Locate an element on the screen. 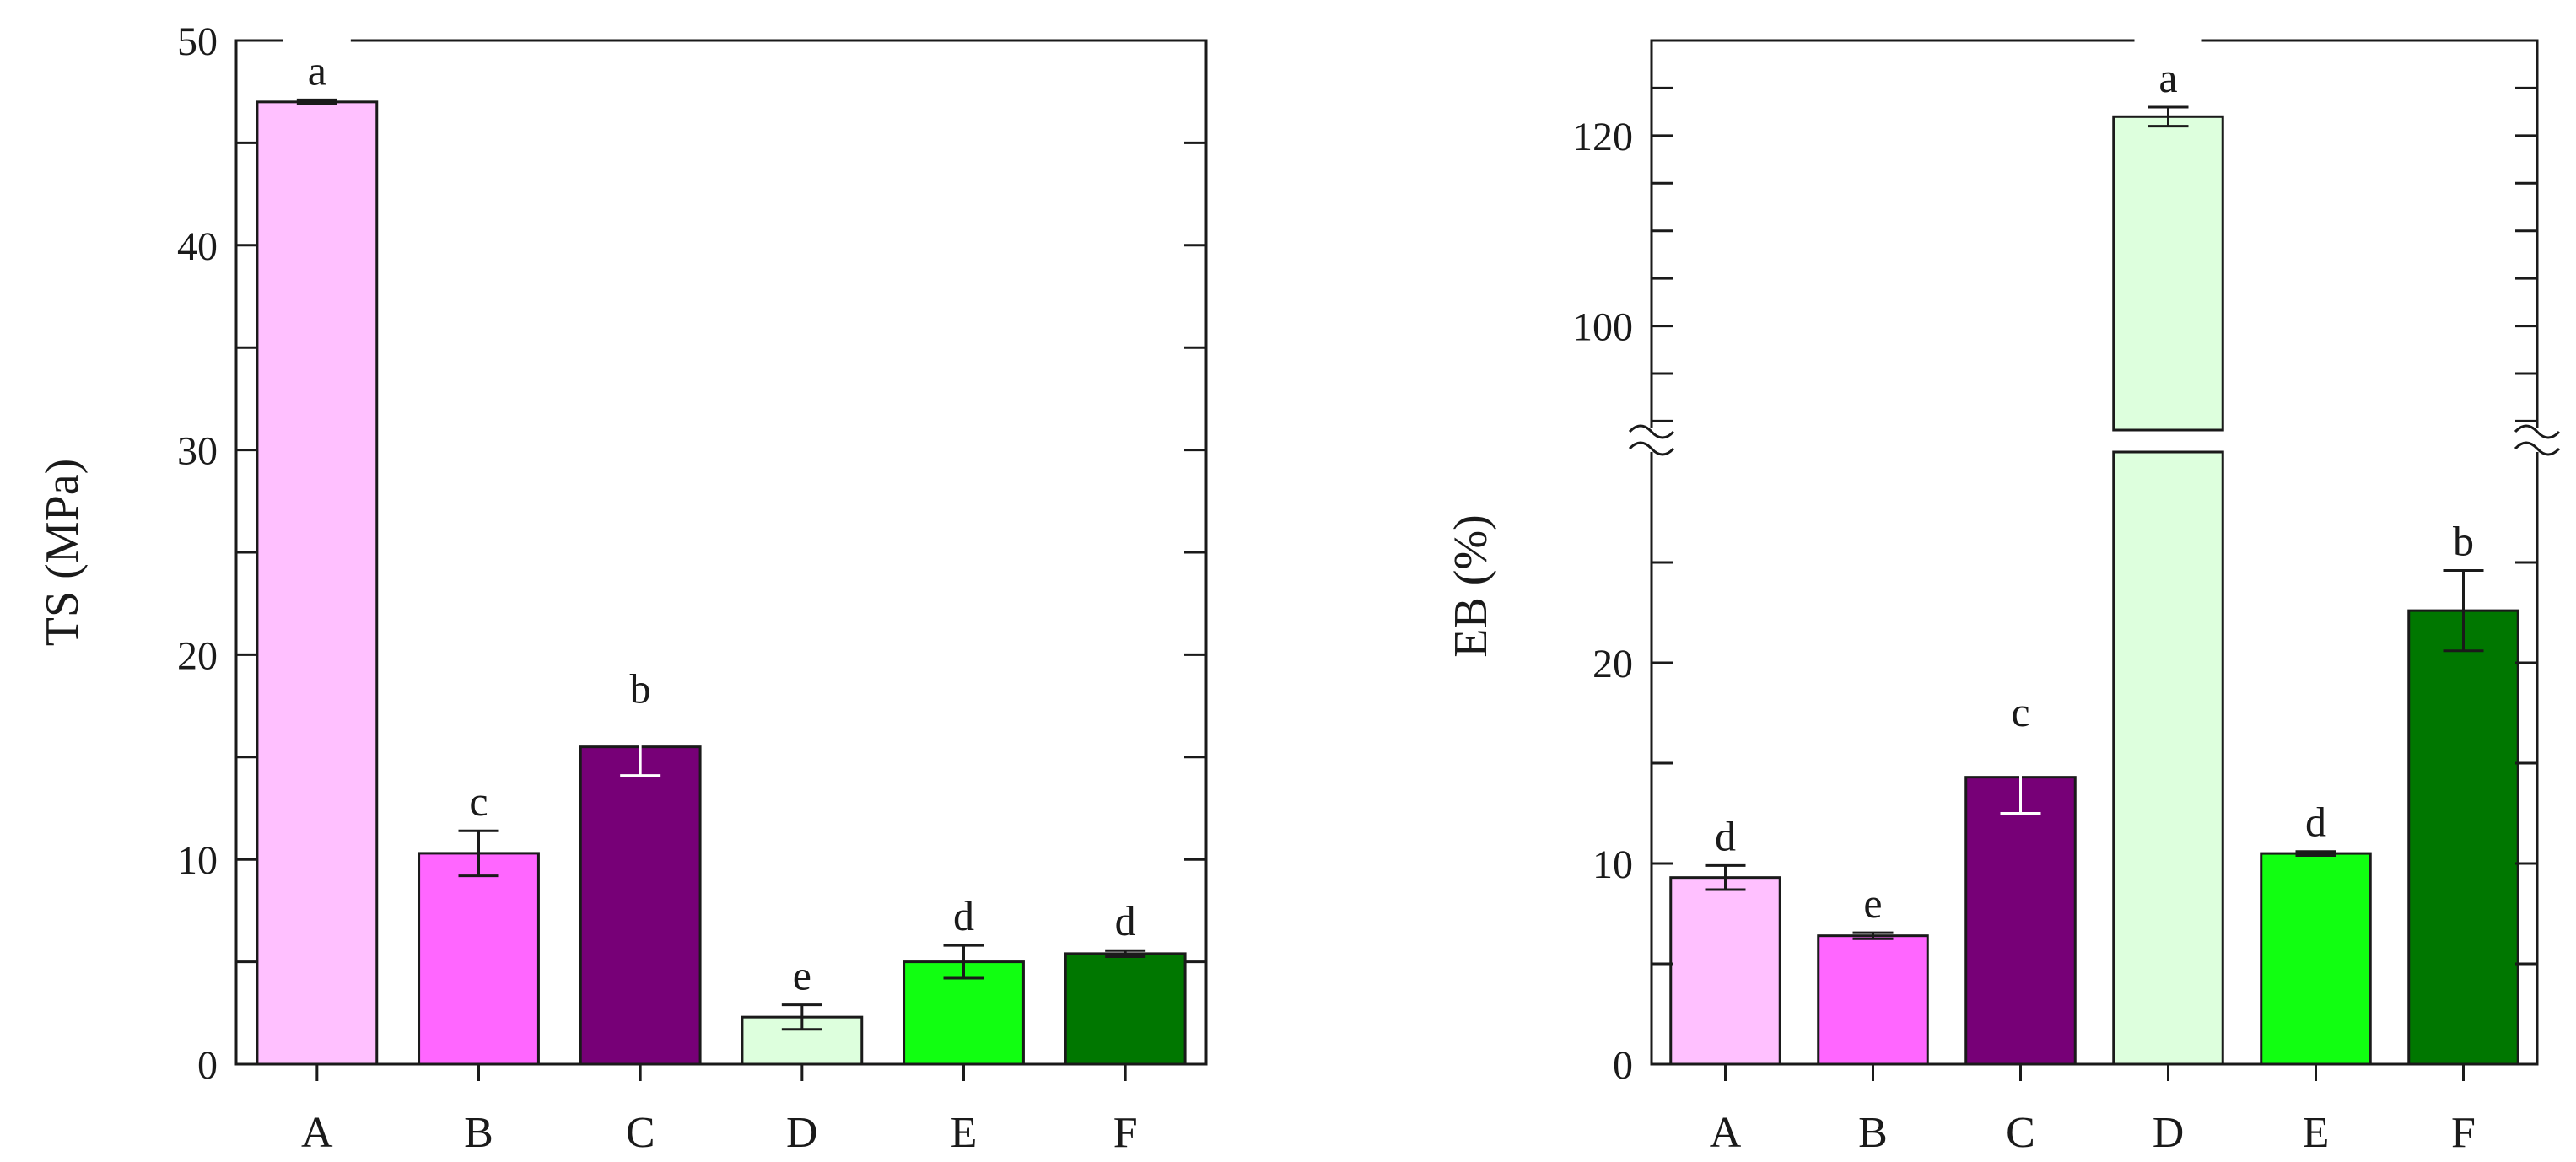 The image size is (2576, 1162). bar-eb-C is located at coordinates (2020, 921).